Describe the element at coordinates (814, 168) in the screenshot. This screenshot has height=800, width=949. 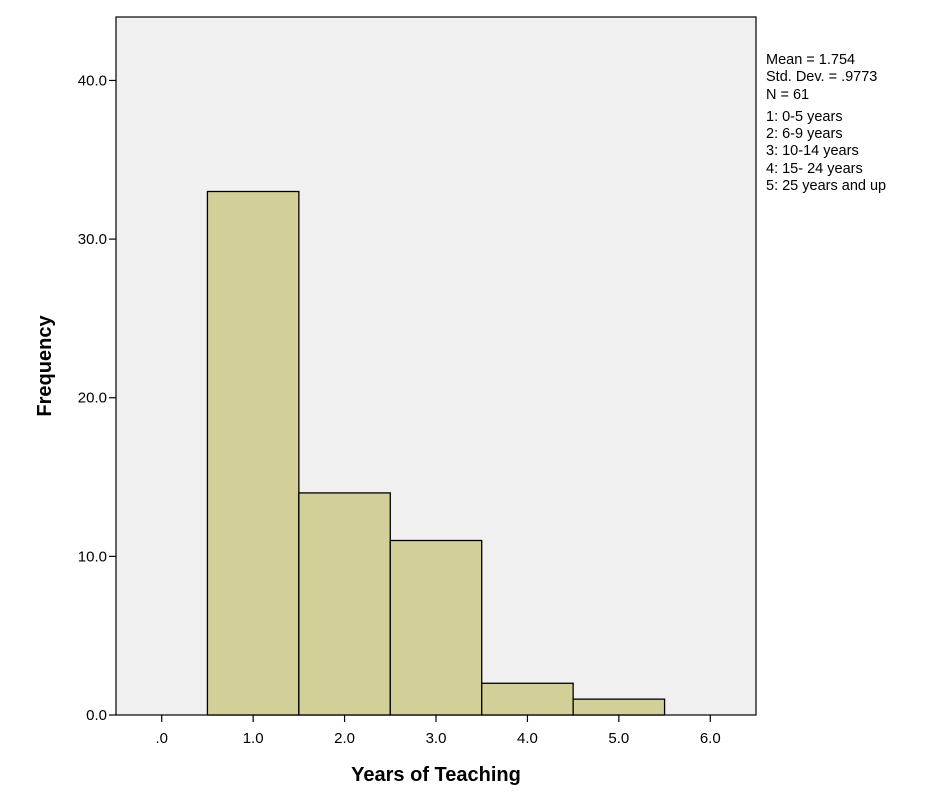
I see `legend-note: 4: 15- 24 years` at that location.